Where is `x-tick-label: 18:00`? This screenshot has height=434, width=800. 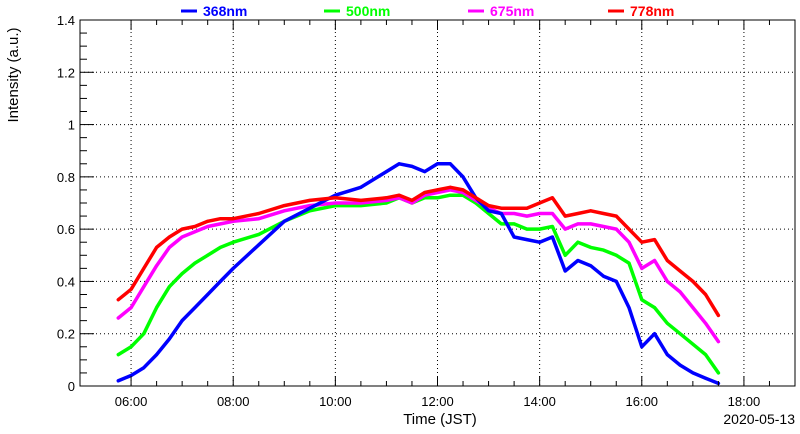
x-tick-label: 18:00 is located at coordinates (744, 401).